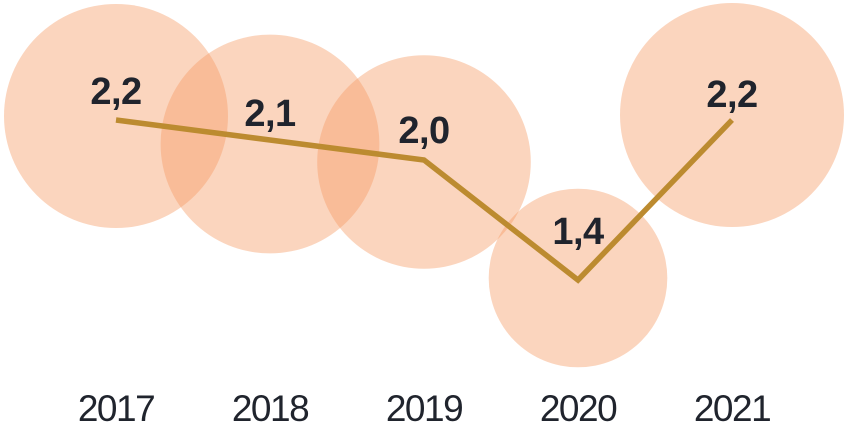 The width and height of the screenshot is (849, 425). I want to click on value-label-2021: 2,2, so click(731, 95).